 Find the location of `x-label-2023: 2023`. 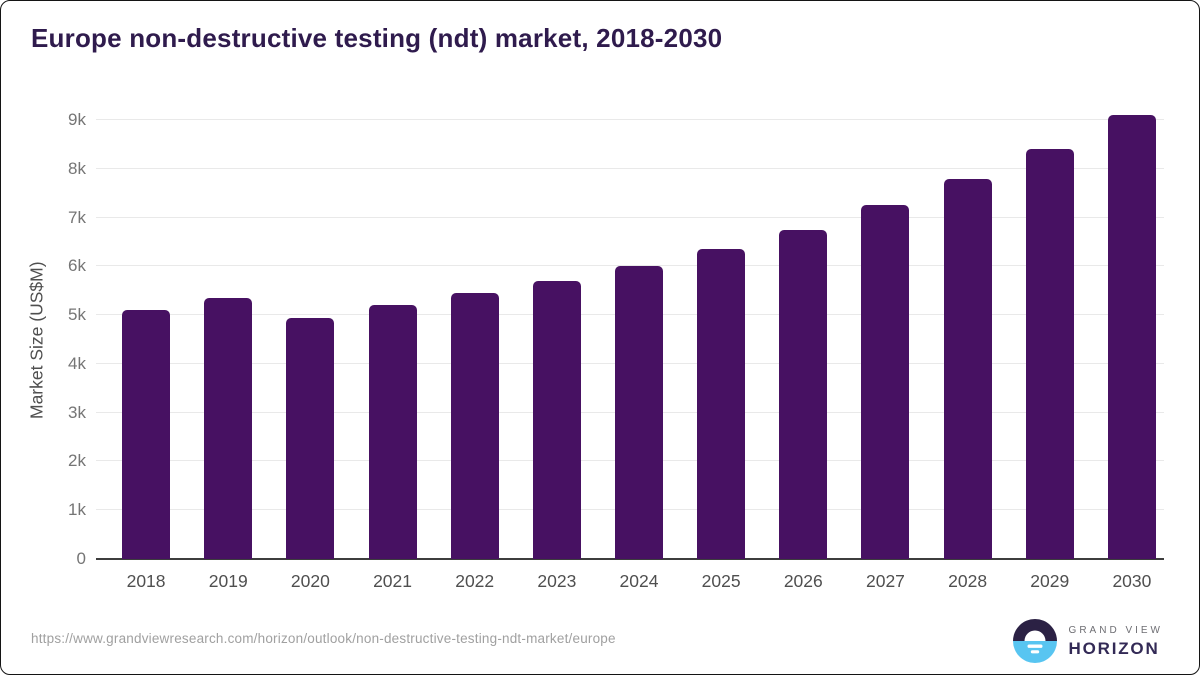

x-label-2023: 2023 is located at coordinates (557, 581).